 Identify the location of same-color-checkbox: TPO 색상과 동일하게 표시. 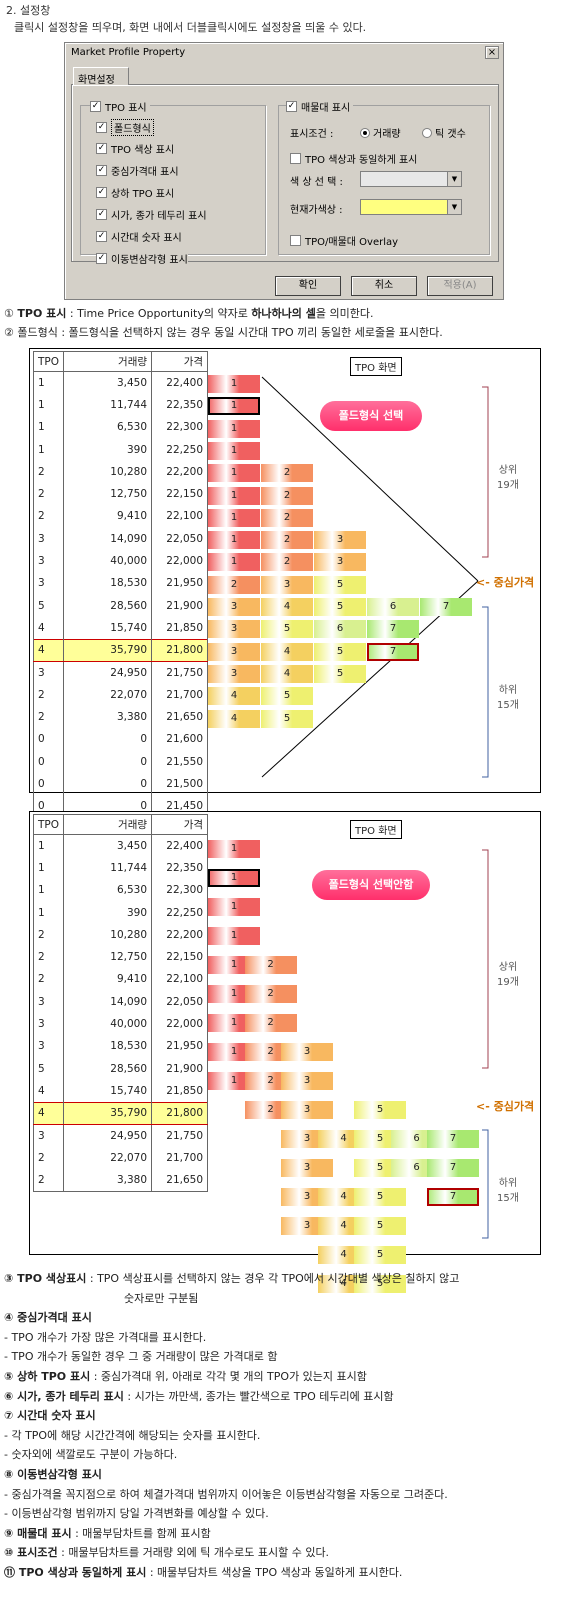
(353, 158).